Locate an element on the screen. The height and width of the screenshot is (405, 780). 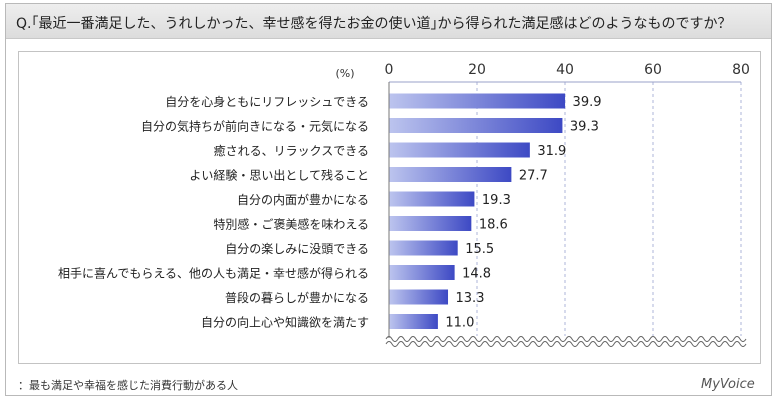
category-label: 普段の暮らしが豊かになる is located at coordinates (297, 297).